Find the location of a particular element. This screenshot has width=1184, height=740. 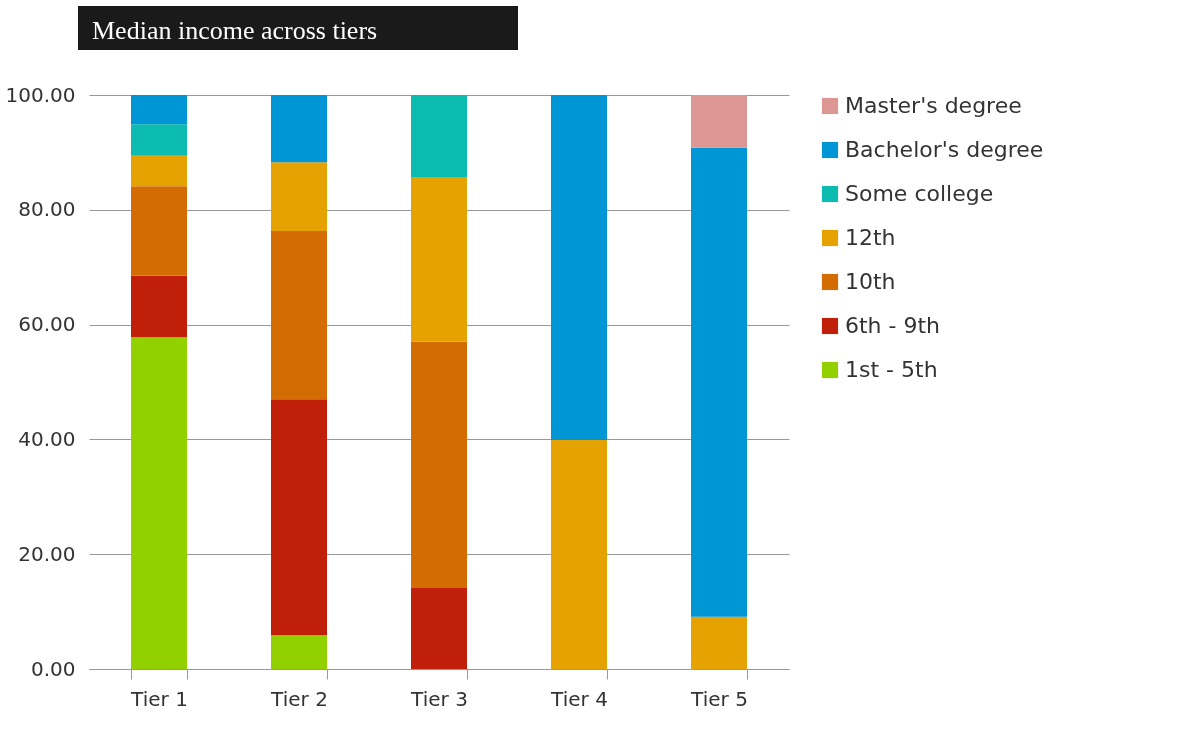

x-tick-label: Tier 4 is located at coordinates (579, 698).